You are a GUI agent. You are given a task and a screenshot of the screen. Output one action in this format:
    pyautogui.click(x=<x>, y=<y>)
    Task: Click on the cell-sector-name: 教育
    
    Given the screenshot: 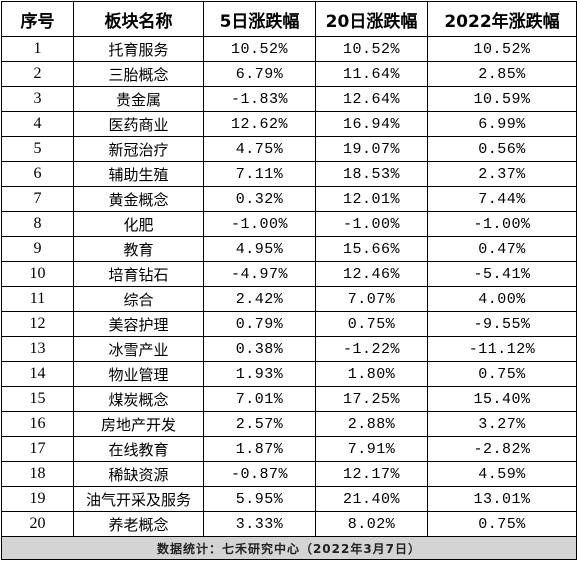 What is the action you would take?
    pyautogui.click(x=138, y=249)
    